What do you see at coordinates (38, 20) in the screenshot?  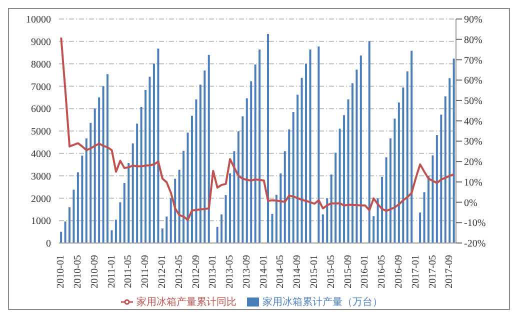 I see `y-tick-label: 10000` at bounding box center [38, 20].